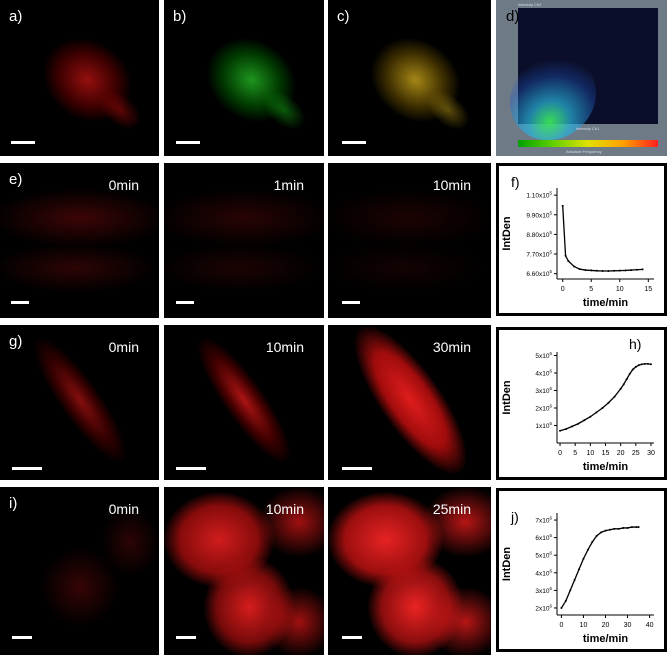 The image size is (667, 655). What do you see at coordinates (244, 78) in the screenshot?
I see `panel-b-green-channel: b)` at bounding box center [244, 78].